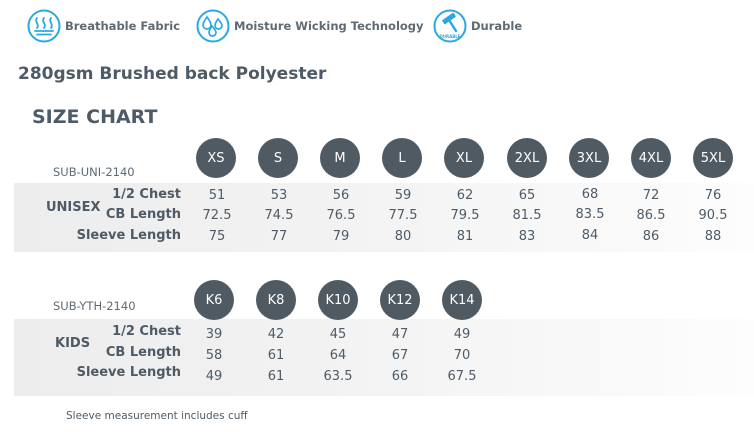 Image resolution: width=754 pixels, height=443 pixels. I want to click on table-cell: 67.5, so click(462, 376).